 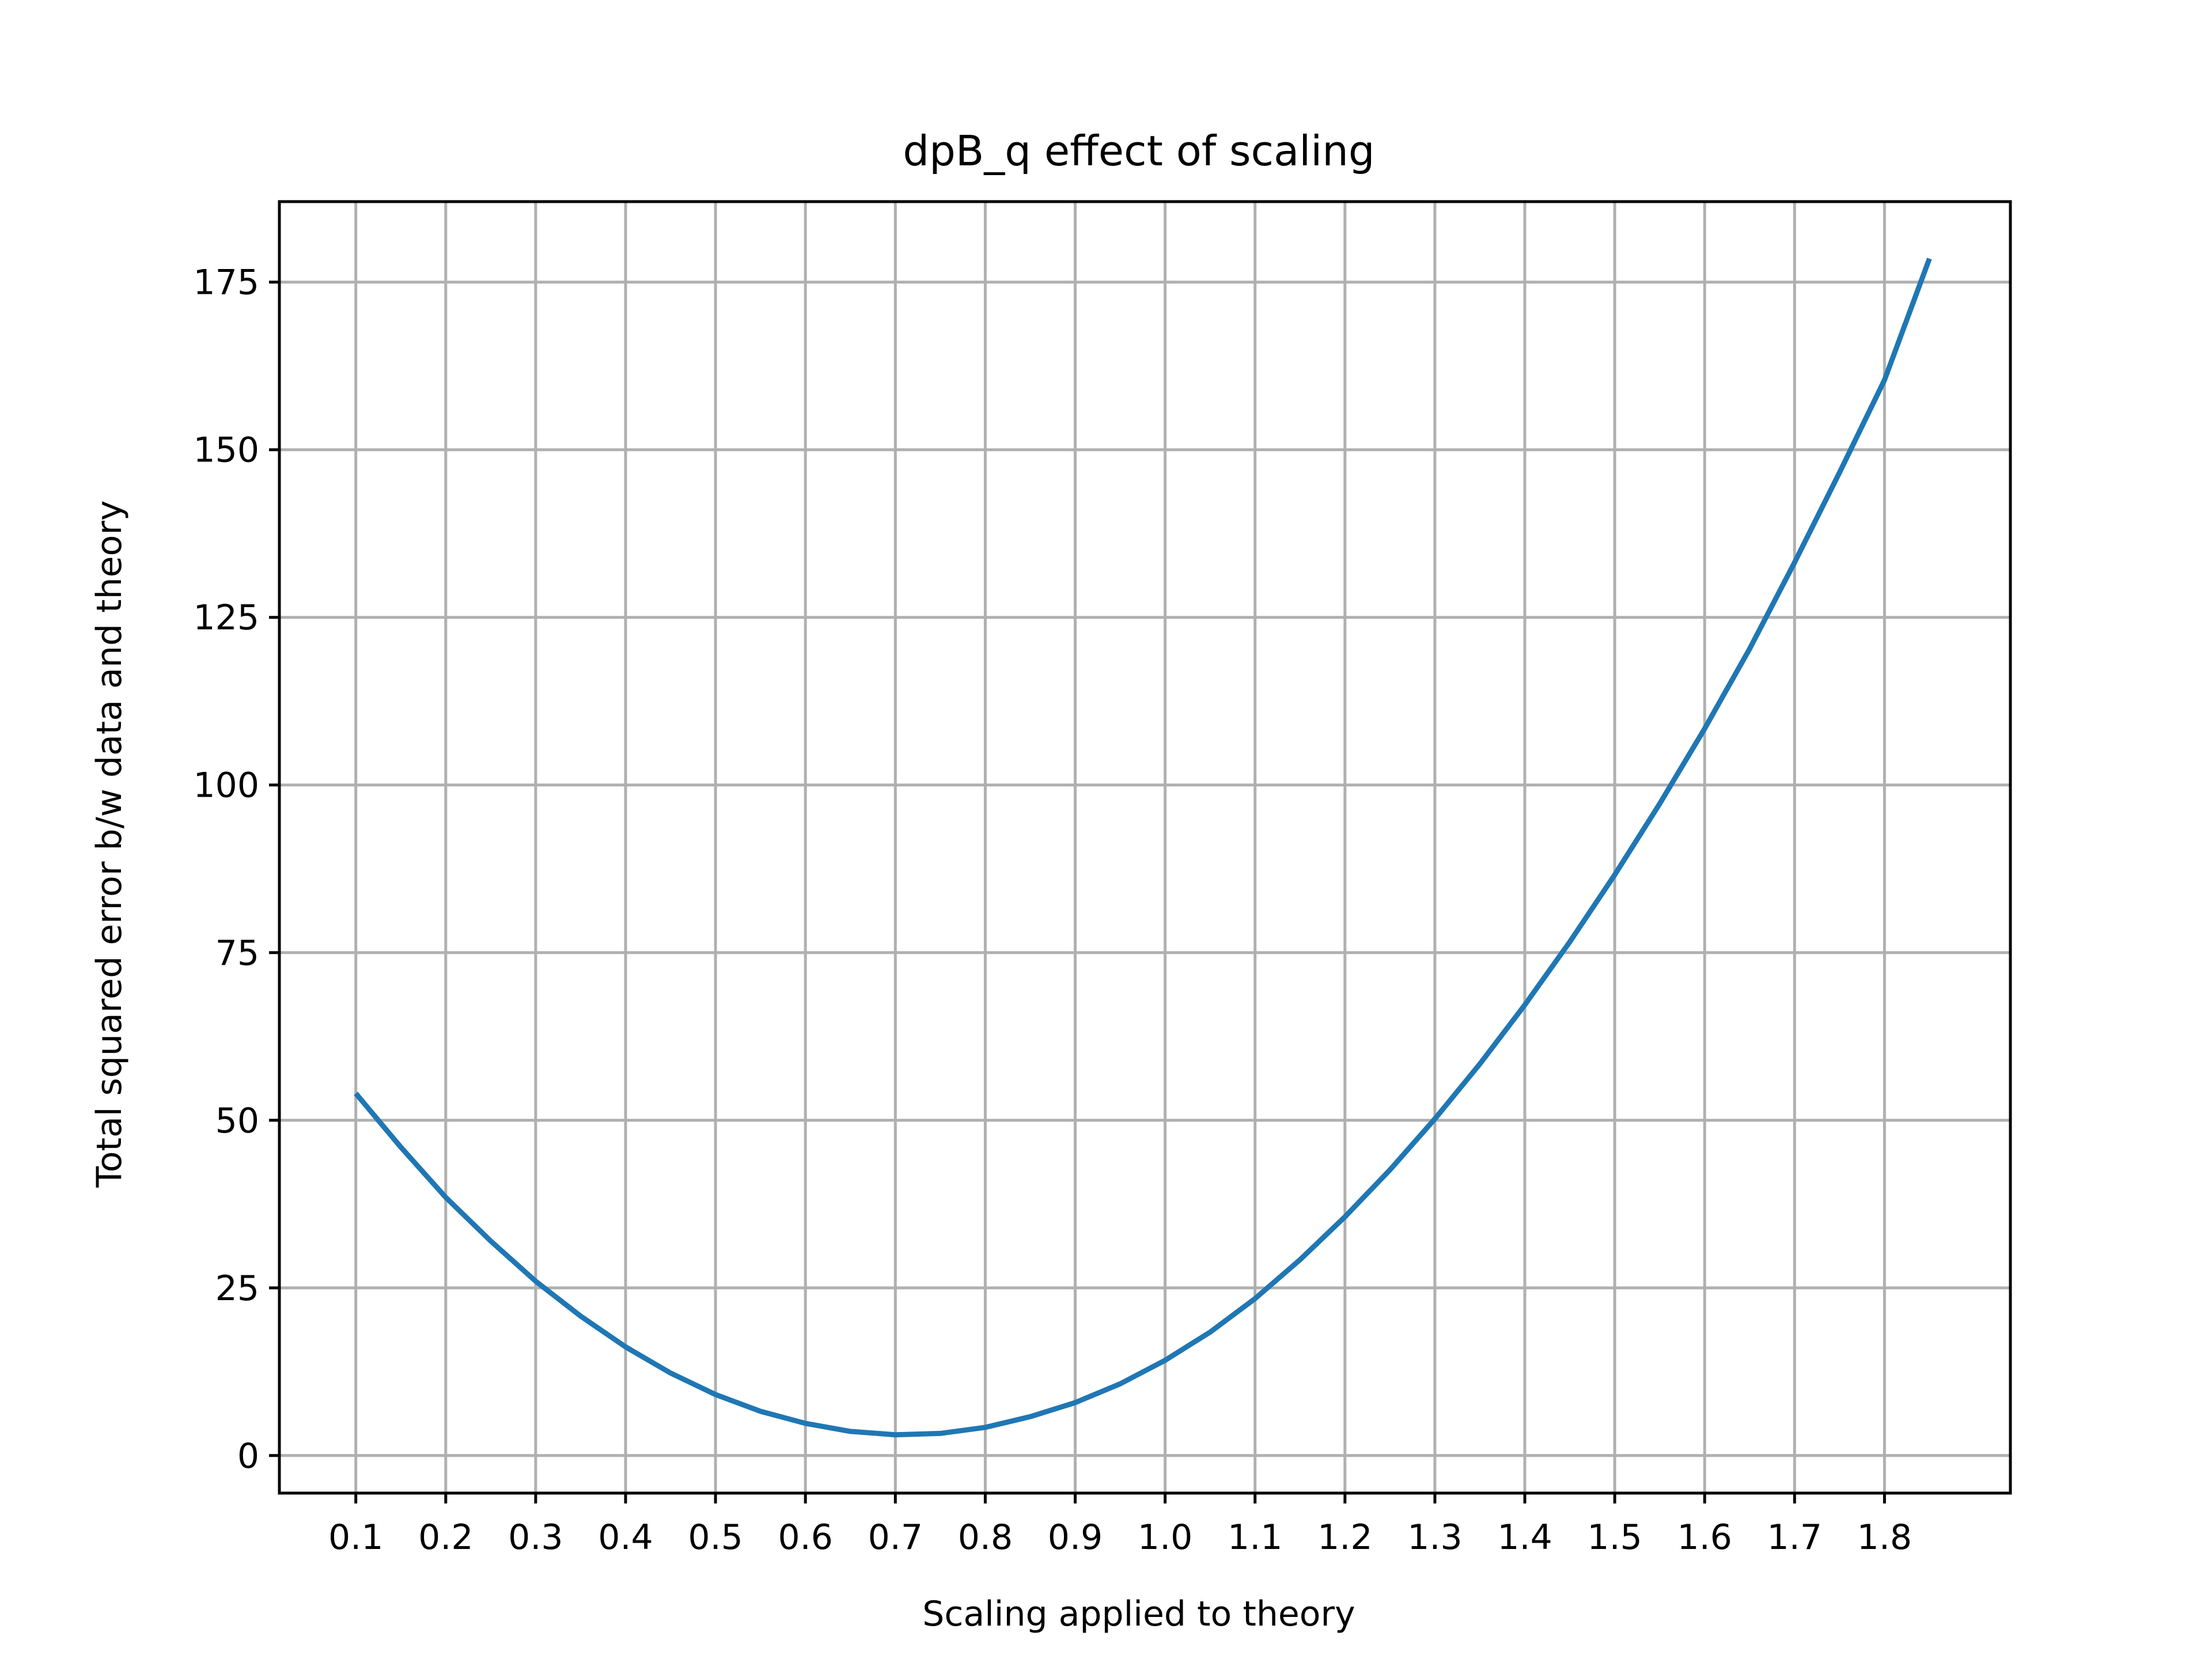 What do you see at coordinates (109, 844) in the screenshot?
I see `y-axis-label: Total squared error b/w data and theory` at bounding box center [109, 844].